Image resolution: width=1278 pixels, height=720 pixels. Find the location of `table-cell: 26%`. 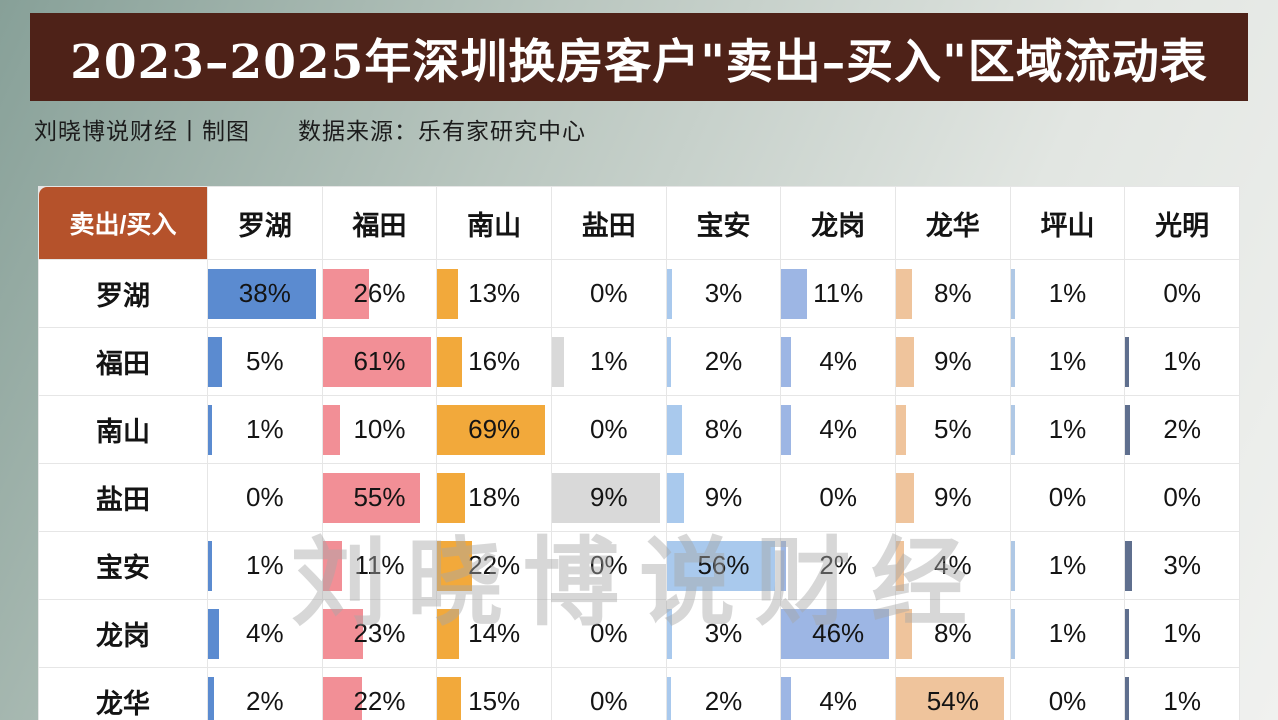

table-cell: 26% is located at coordinates (379, 293).